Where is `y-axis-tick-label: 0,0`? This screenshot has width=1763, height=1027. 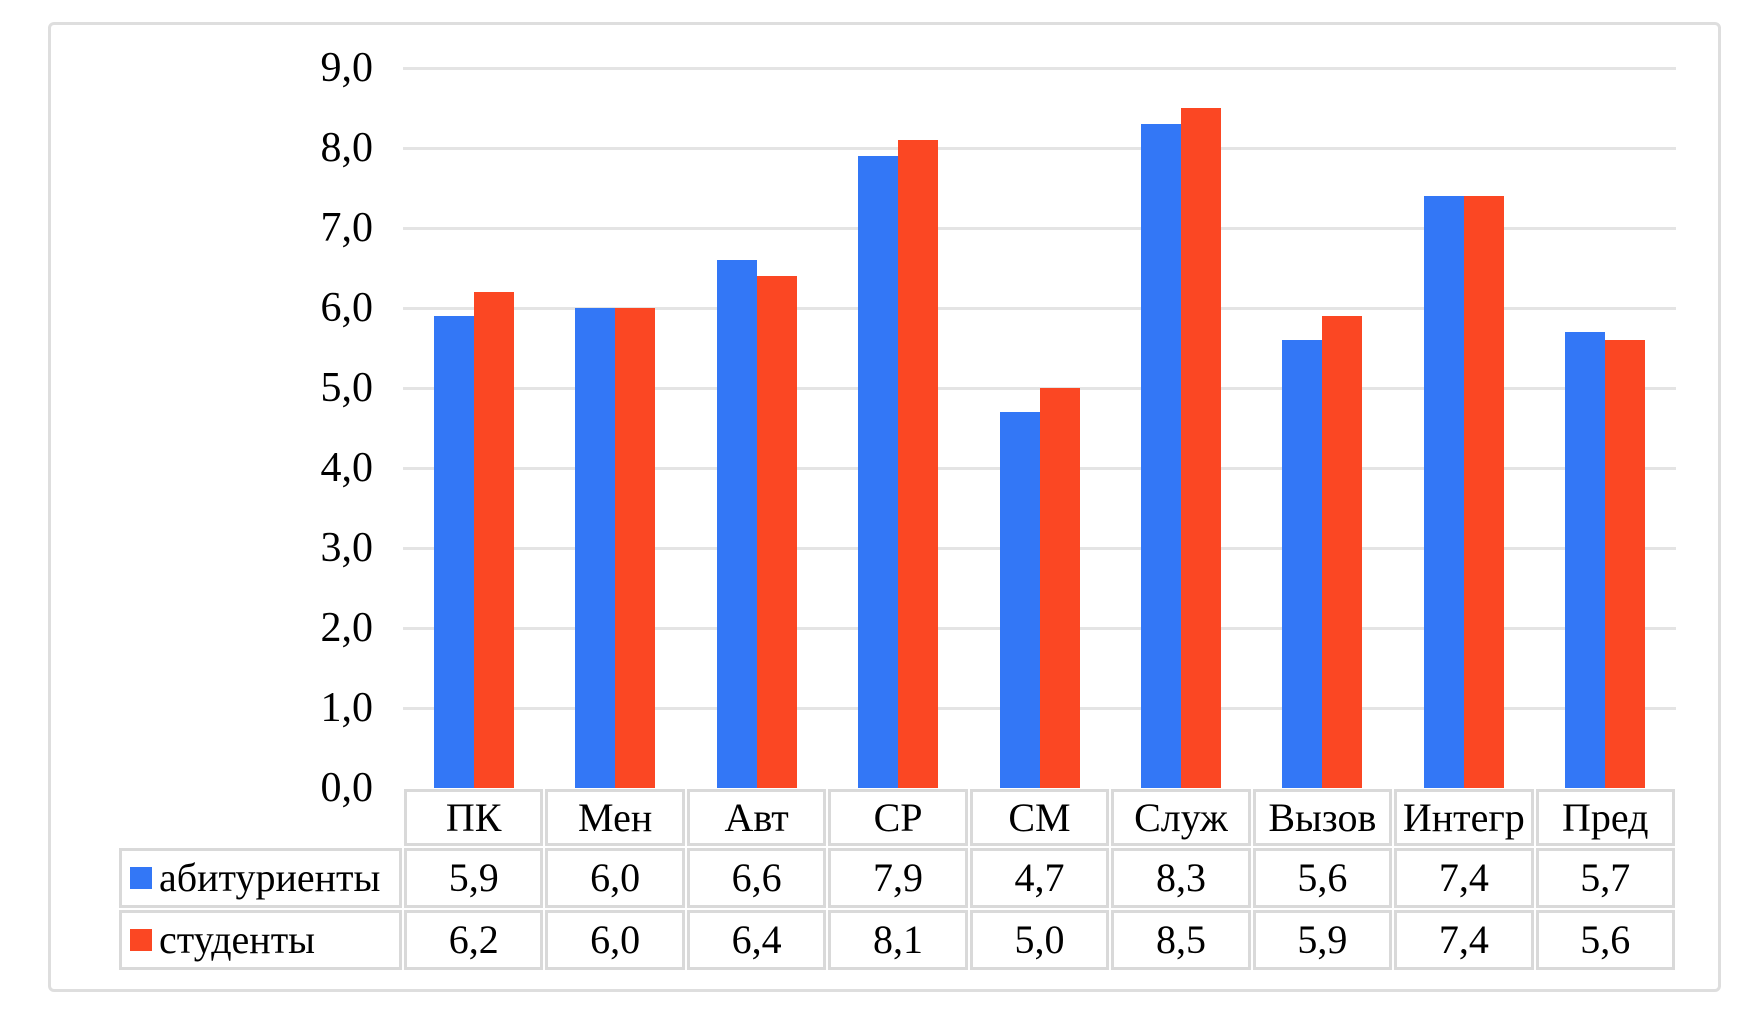
y-axis-tick-label: 0,0 is located at coordinates (347, 788).